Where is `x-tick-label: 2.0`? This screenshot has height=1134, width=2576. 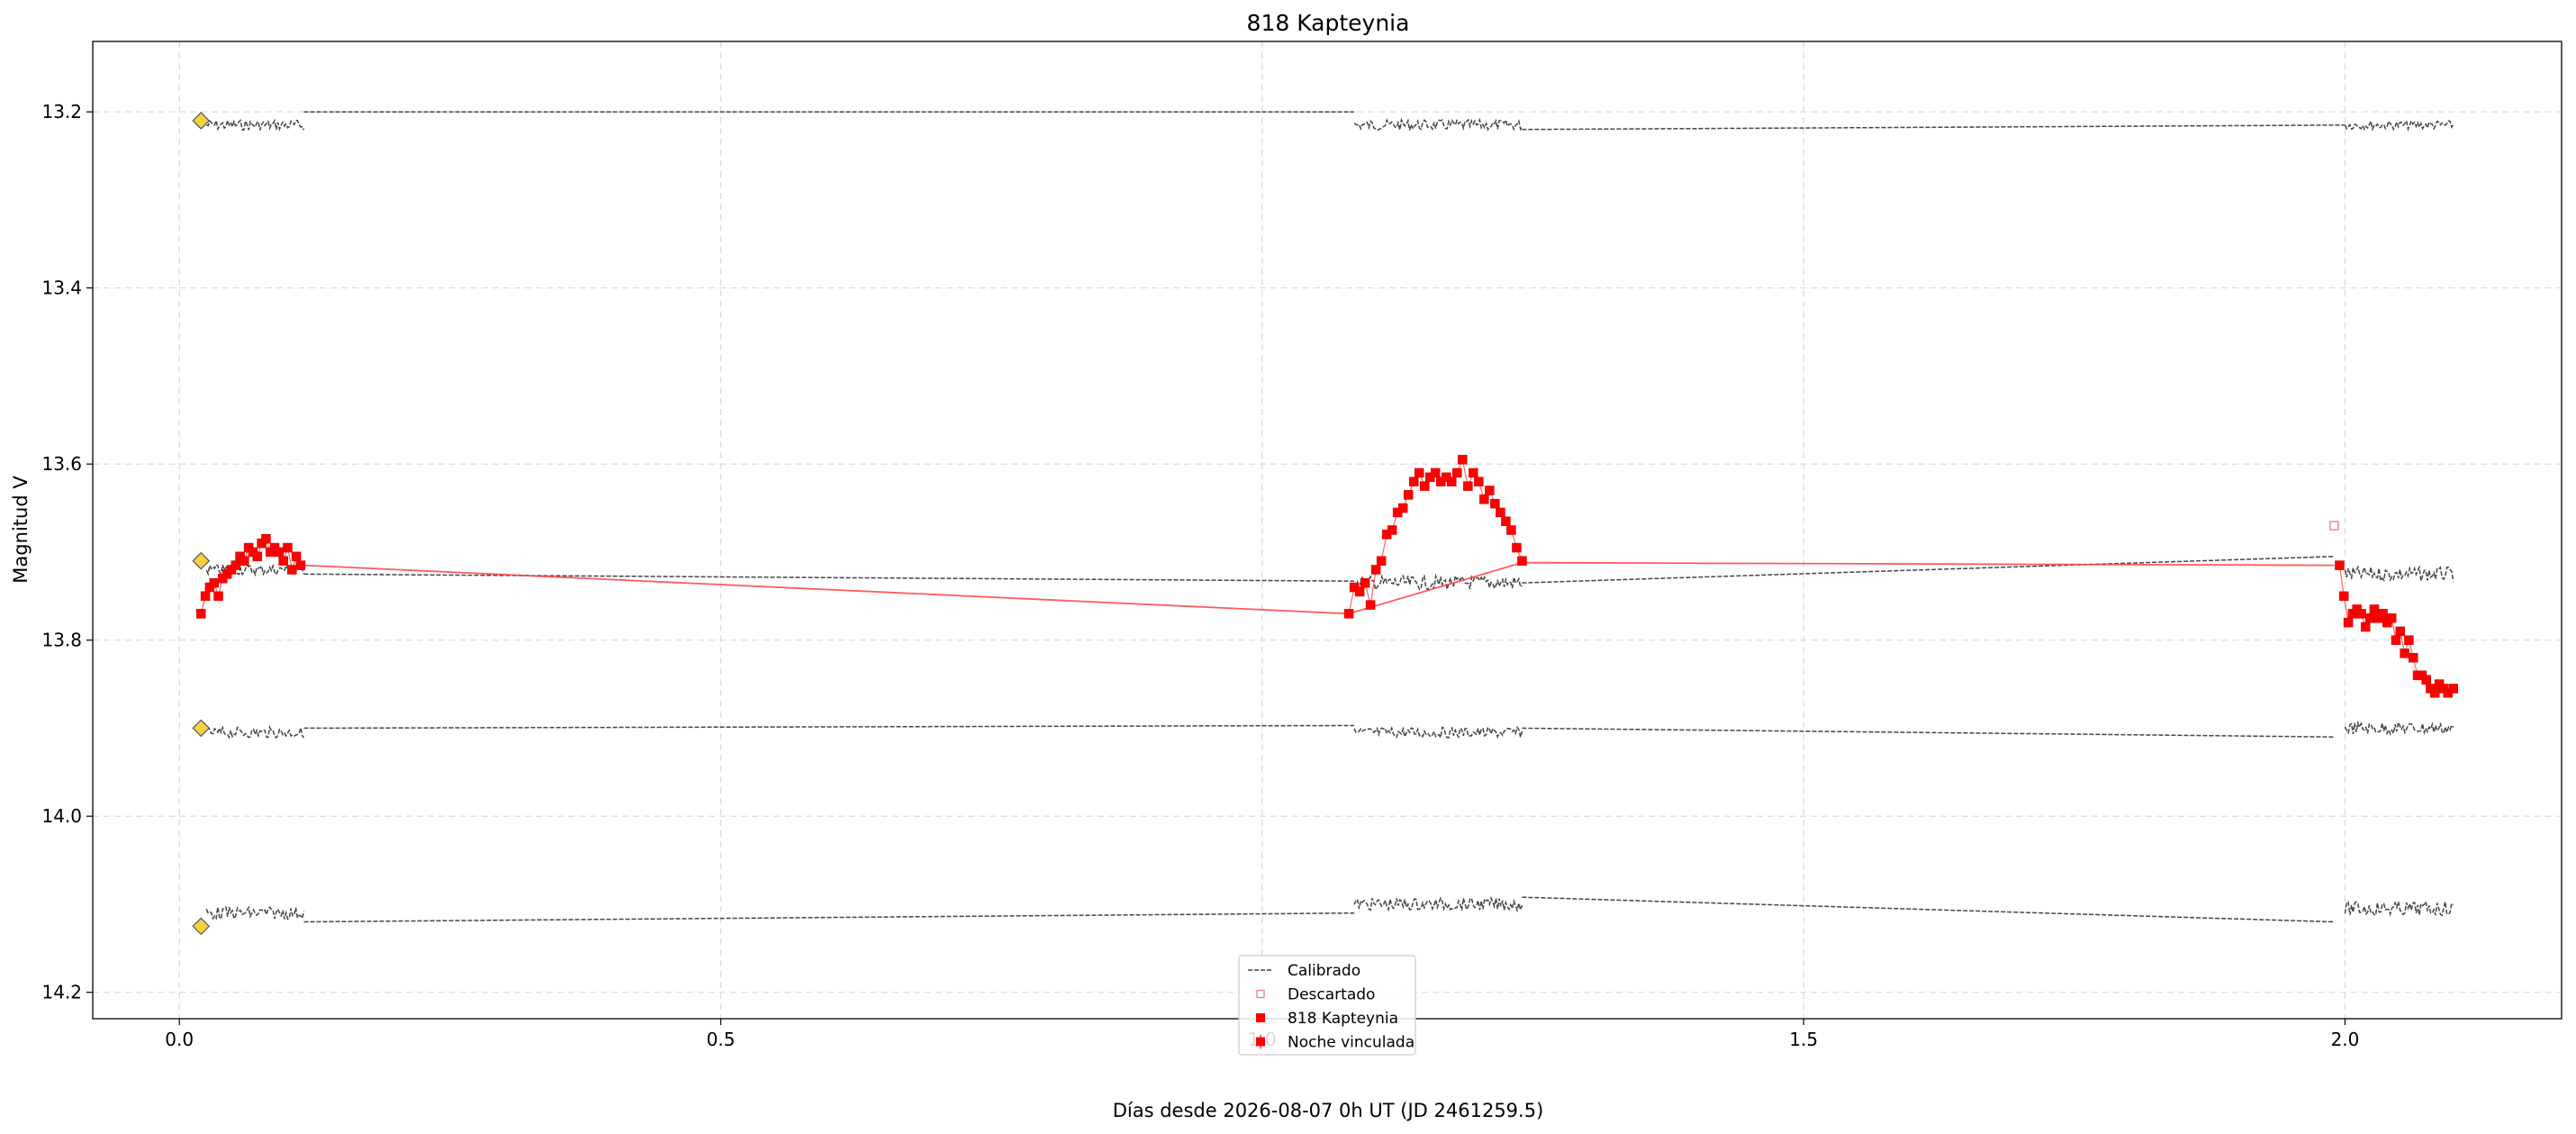 x-tick-label: 2.0 is located at coordinates (2345, 1039).